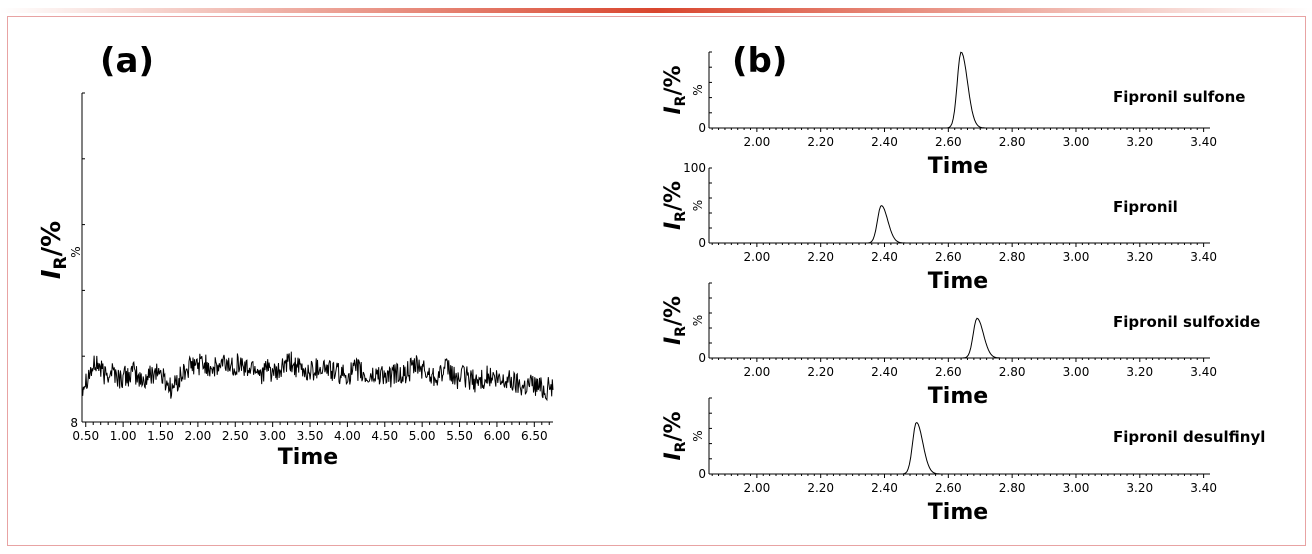 The width and height of the screenshot is (1312, 554). Describe the element at coordinates (347, 436) in the screenshot. I see `panel-a-x-tick-label: 4.00` at that location.